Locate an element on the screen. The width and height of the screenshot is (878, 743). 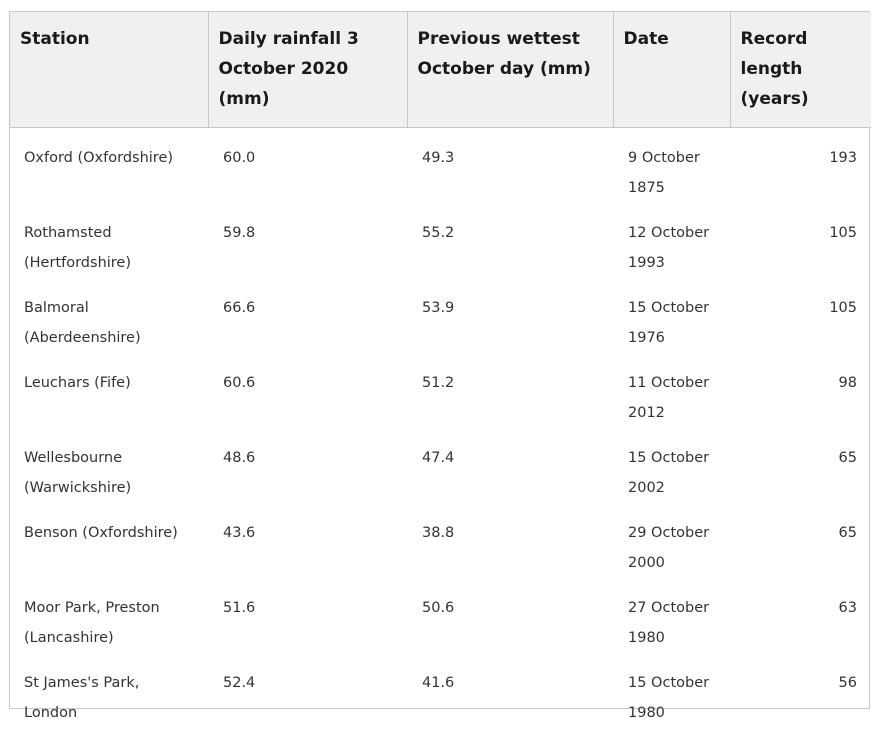
cell-previous-wettest: 49.3 is located at coordinates (510, 173).